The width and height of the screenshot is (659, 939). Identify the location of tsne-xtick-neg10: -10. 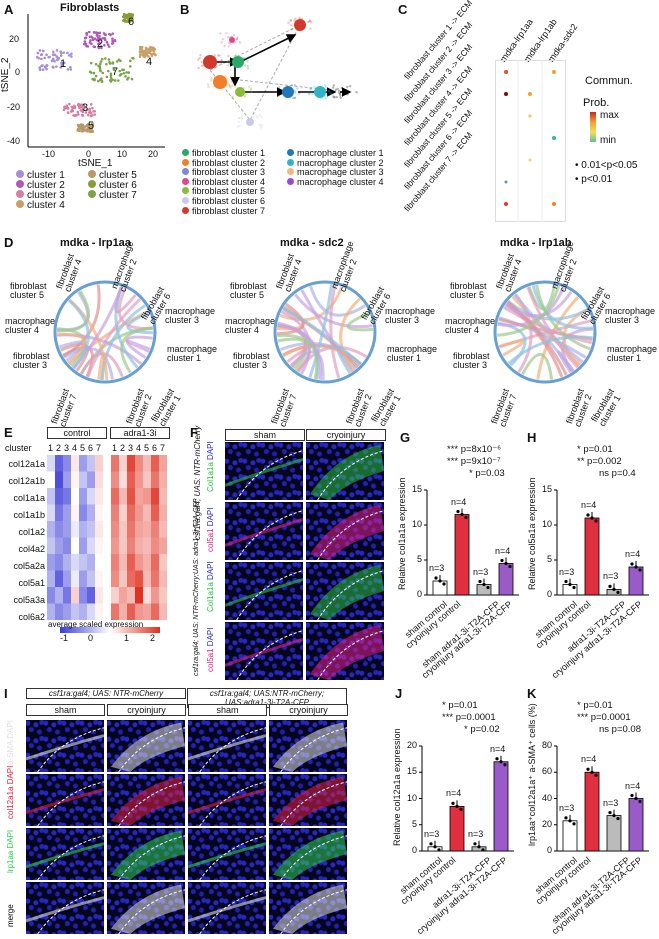
(49, 154).